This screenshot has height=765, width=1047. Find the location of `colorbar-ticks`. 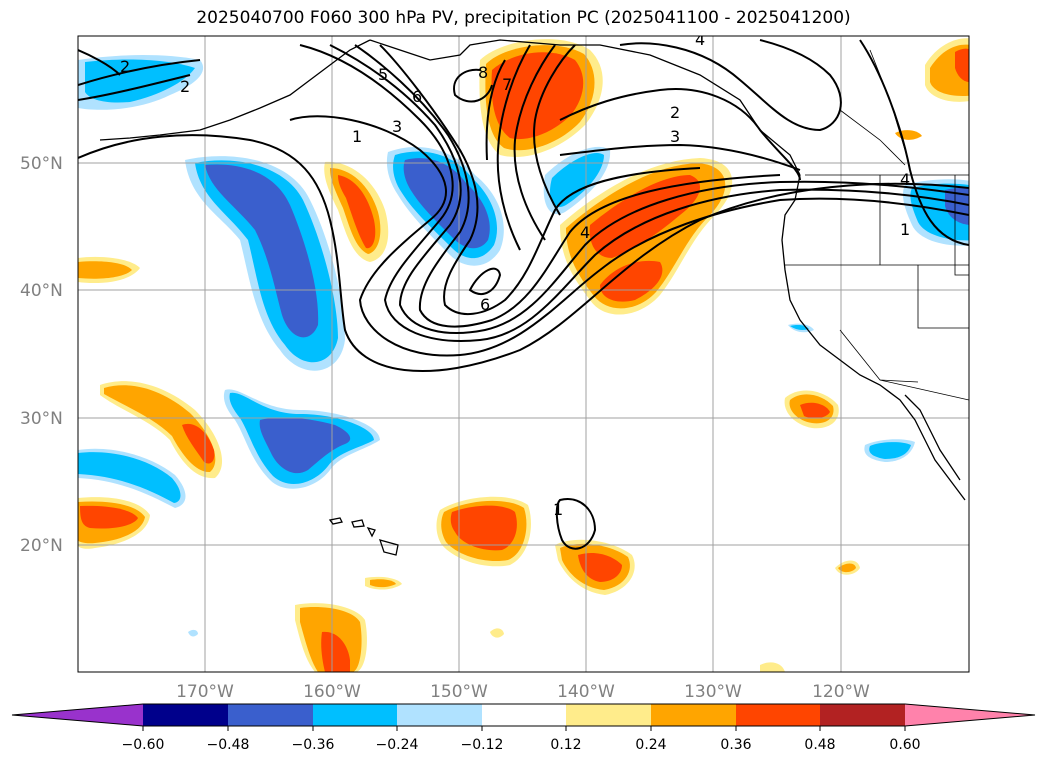

colorbar-ticks is located at coordinates (524, 728).